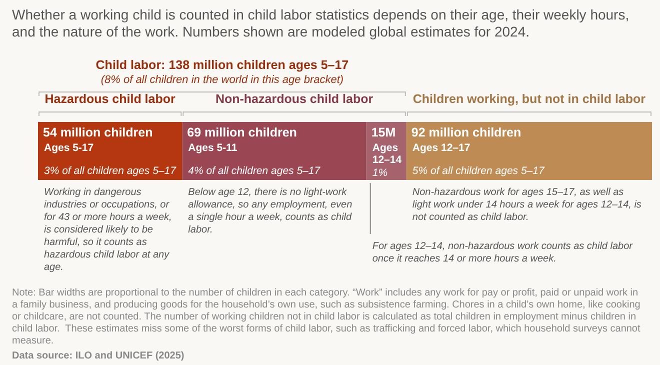 The image size is (660, 365). Describe the element at coordinates (98, 133) in the screenshot. I see `data-label: 54 million children` at that location.